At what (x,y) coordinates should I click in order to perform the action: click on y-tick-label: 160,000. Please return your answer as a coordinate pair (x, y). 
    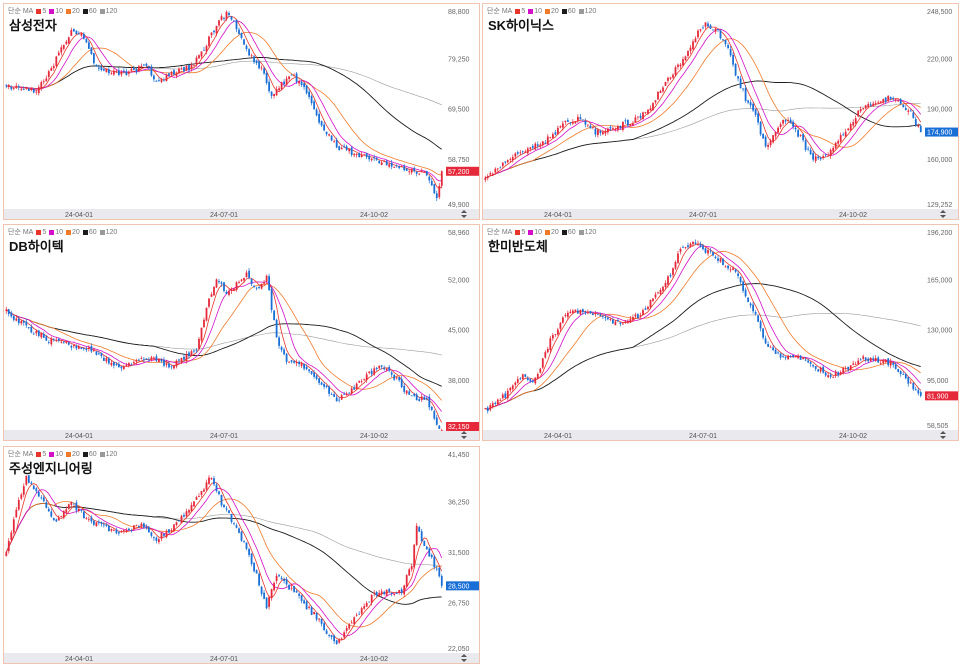
    Looking at the image, I should click on (939, 160).